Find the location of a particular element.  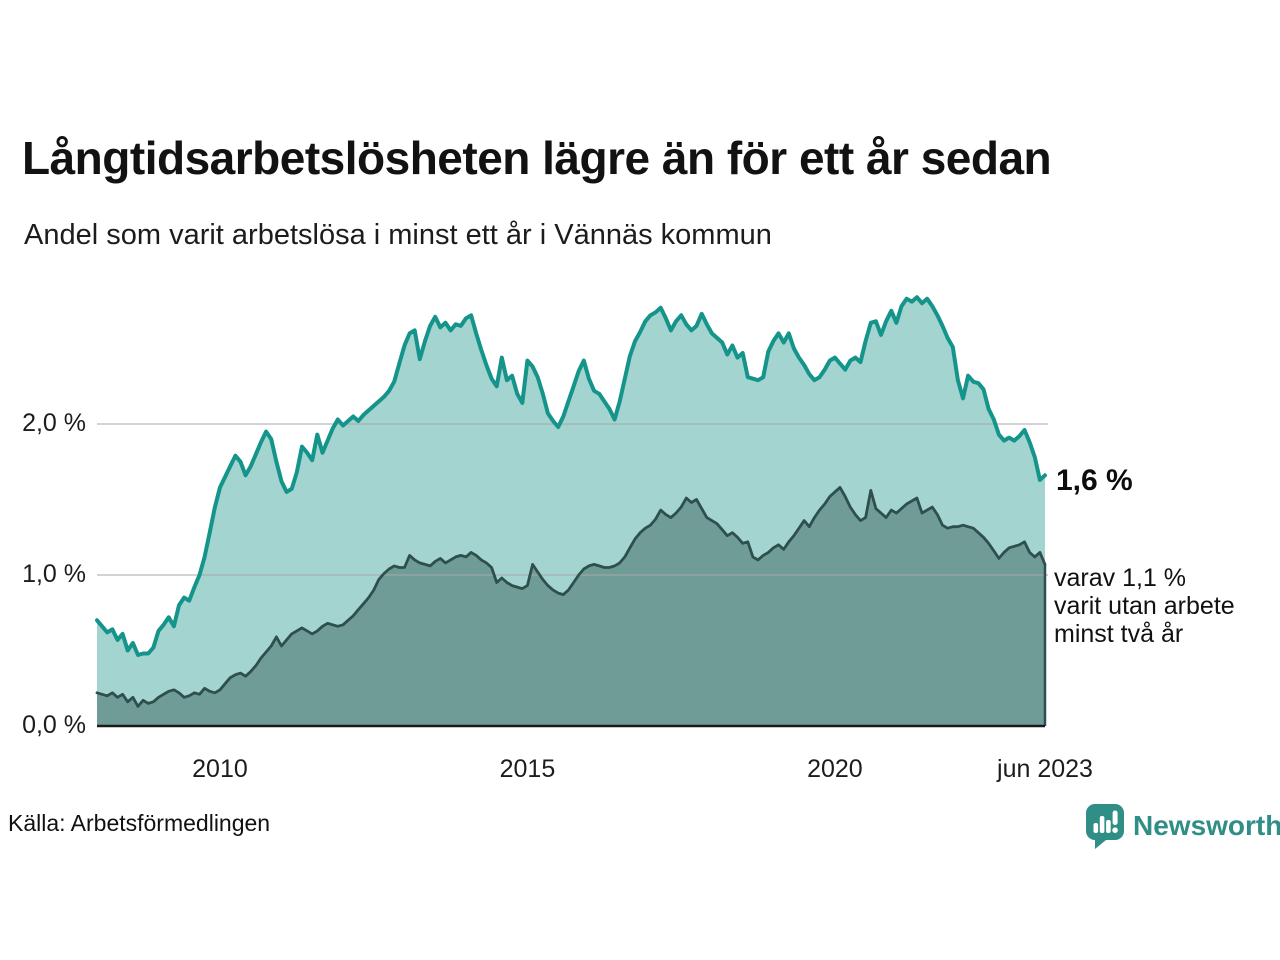

newsworthy-logo-icon is located at coordinates (1105, 826).